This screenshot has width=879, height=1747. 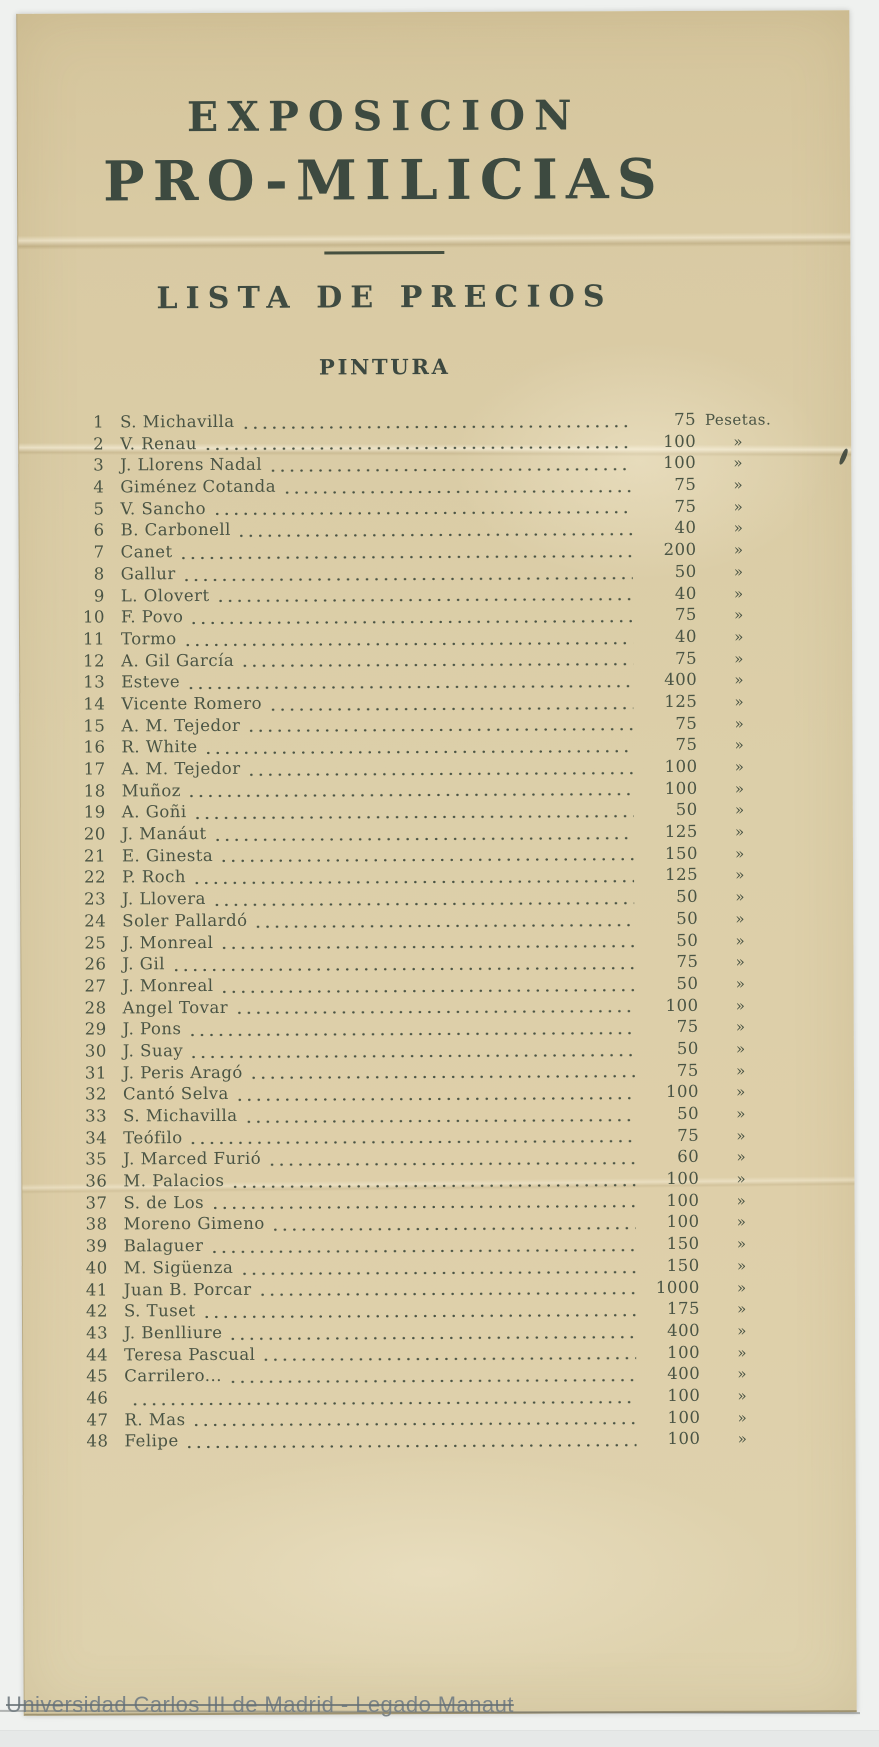 I want to click on artist-name: S. de Los, so click(x=164, y=1202).